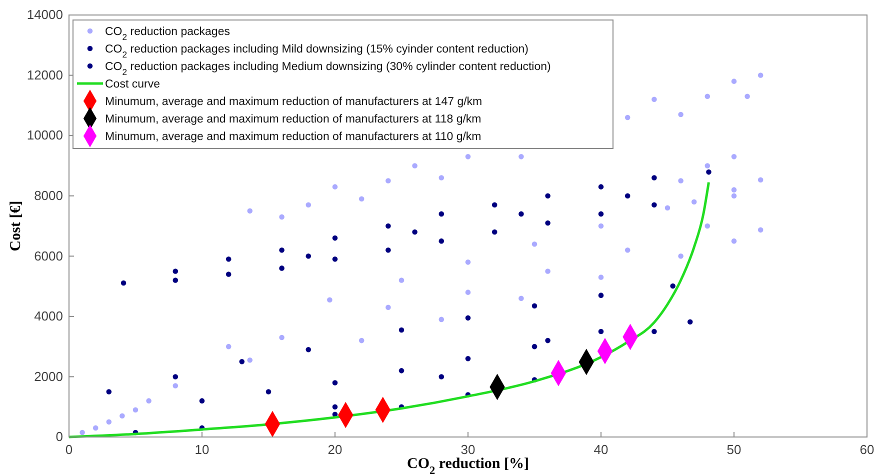  What do you see at coordinates (328, 69) in the screenshot?
I see `legend-label: CO$_{2}$ reduction packages including Medium downsizing (30% cylinder content reduction)` at bounding box center [328, 69].